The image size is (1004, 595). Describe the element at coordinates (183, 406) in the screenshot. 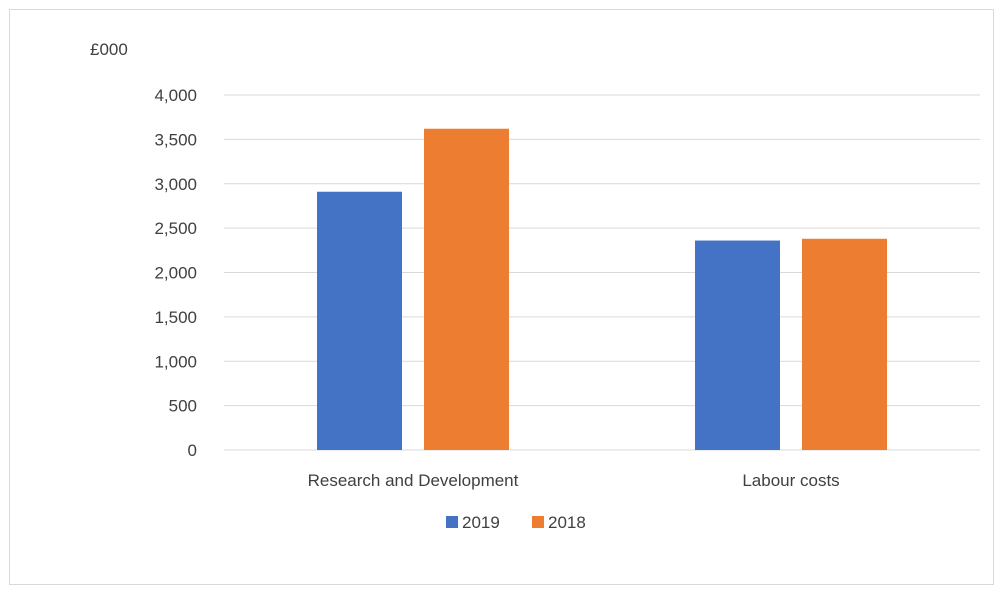

I see `y-tick-label: 500` at that location.